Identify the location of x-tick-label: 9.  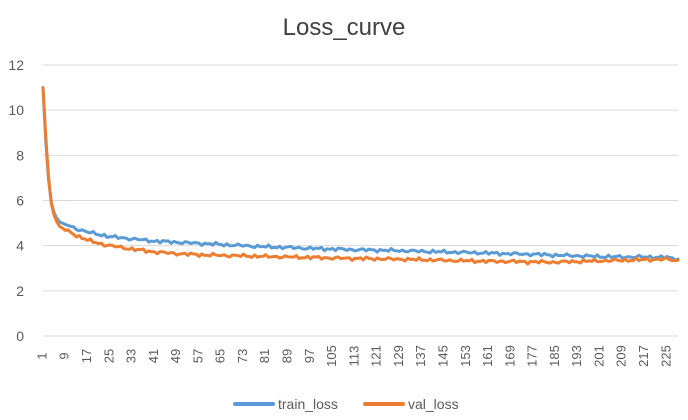
(64, 355).